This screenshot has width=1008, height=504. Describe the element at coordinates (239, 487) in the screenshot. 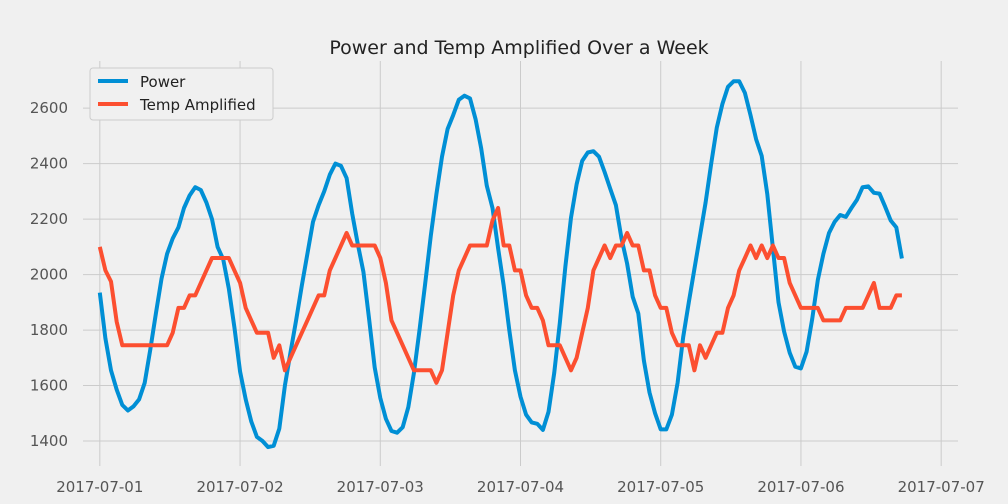

I see `x-tick-label: 2017-07-02` at that location.